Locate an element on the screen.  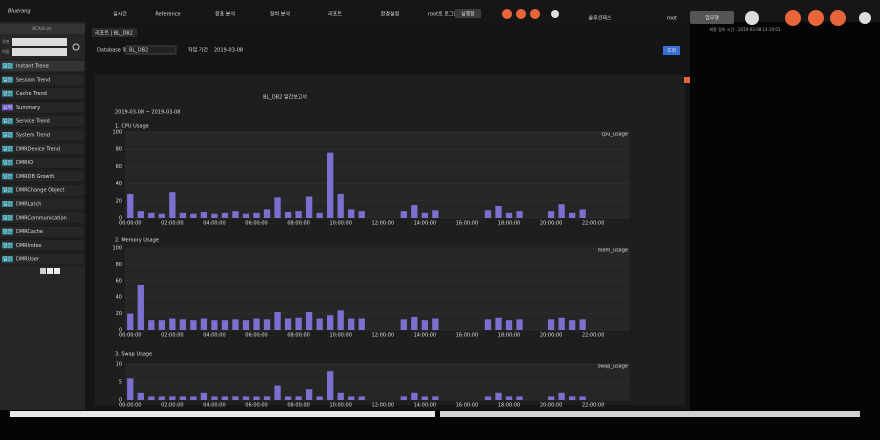
x-tick-label: 04:00:00 is located at coordinates (214, 406).